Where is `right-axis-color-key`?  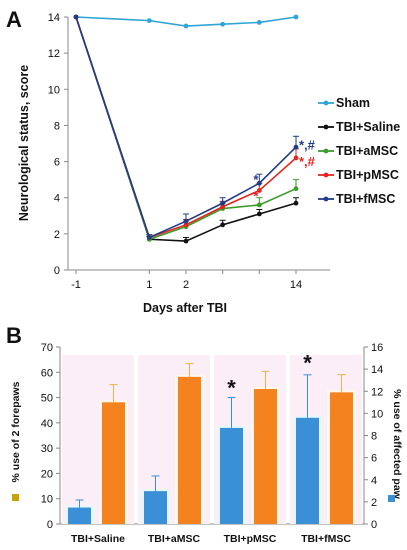 right-axis-color-key is located at coordinates (391, 498).